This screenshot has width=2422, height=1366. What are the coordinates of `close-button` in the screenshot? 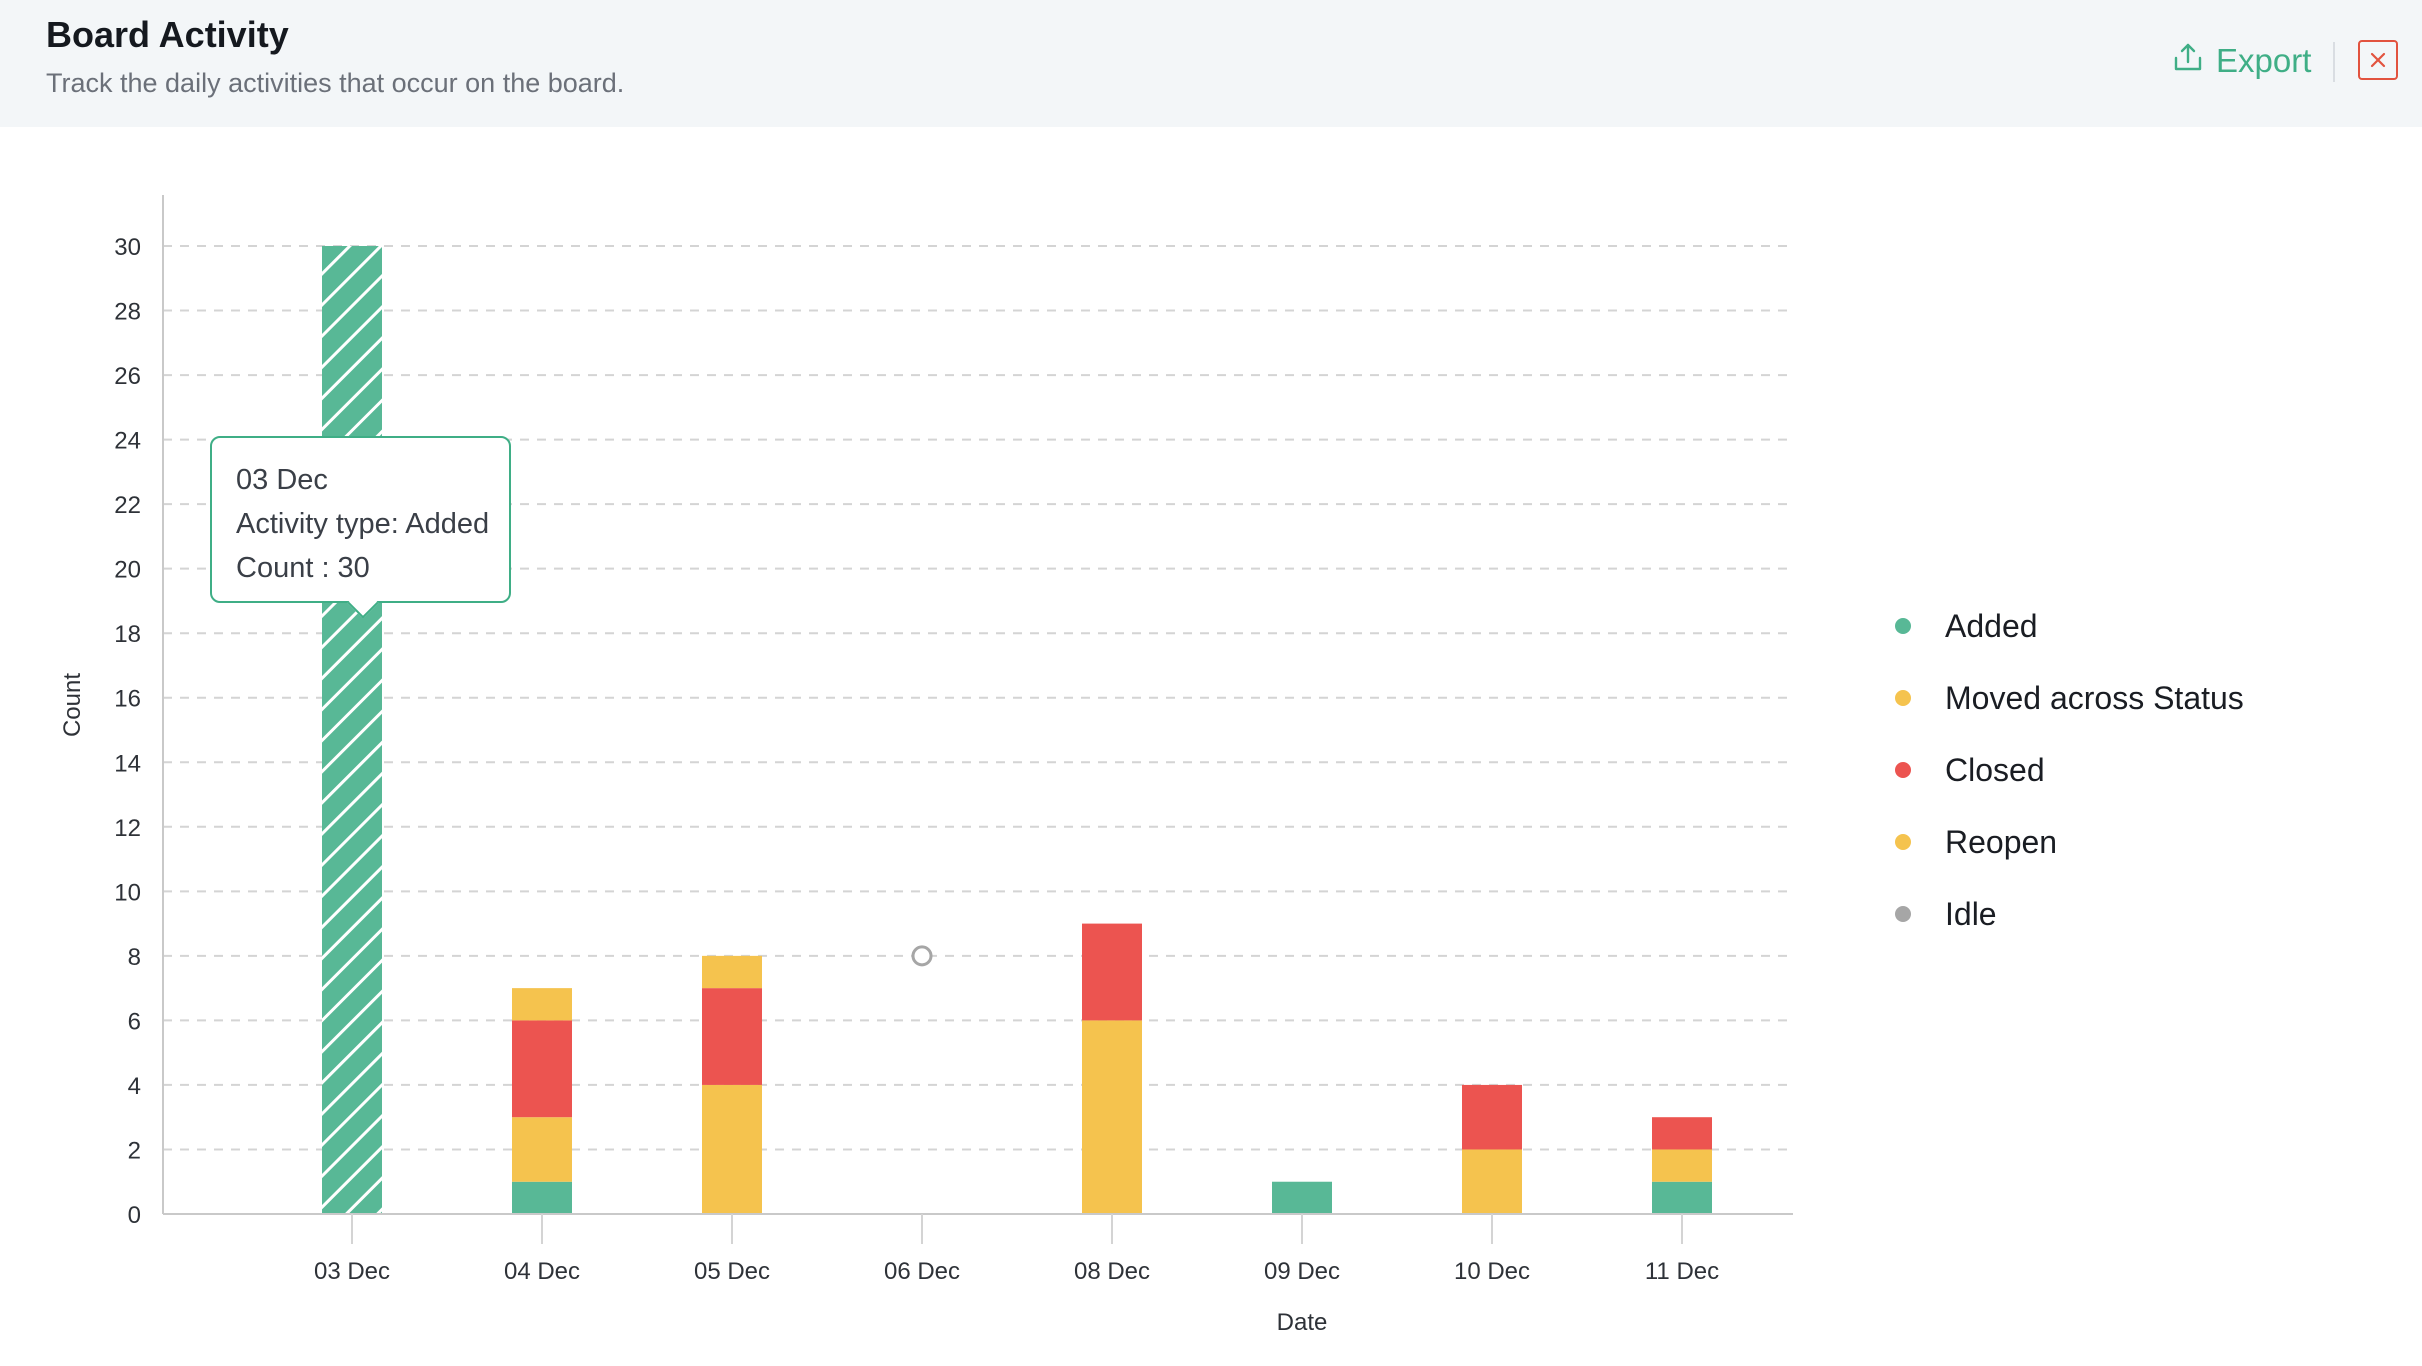 It's located at (2378, 60).